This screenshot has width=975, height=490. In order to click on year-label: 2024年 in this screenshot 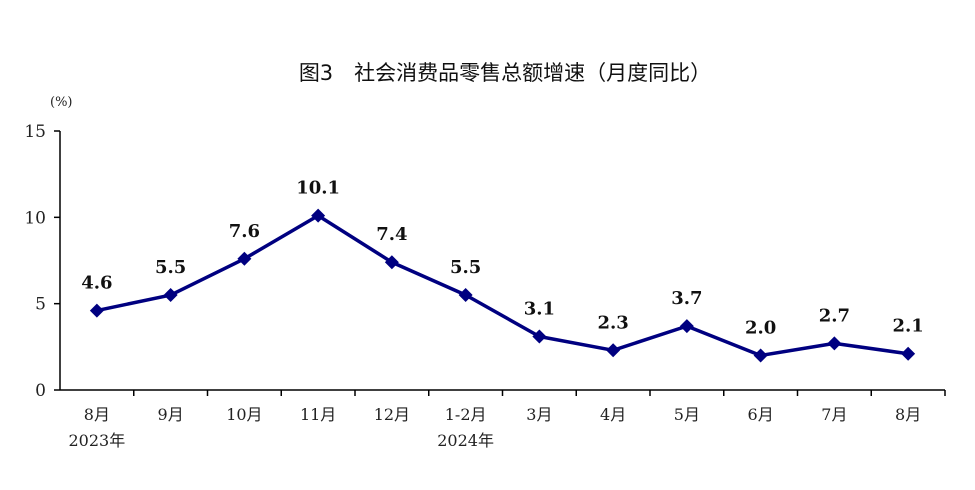, I will do `click(465, 440)`.